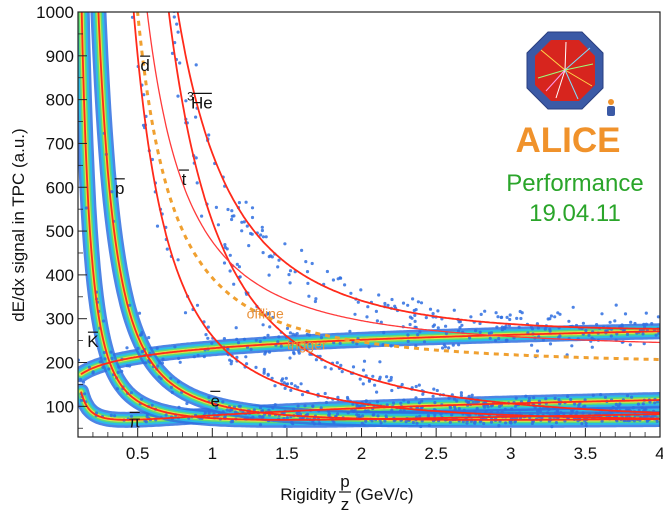 Image resolution: width=663 pixels, height=517 pixels. Describe the element at coordinates (377, 445) in the screenshot. I see `x-axis-ticks: 0.5 1 1.5 2 2.5 3 3.5 4` at that location.